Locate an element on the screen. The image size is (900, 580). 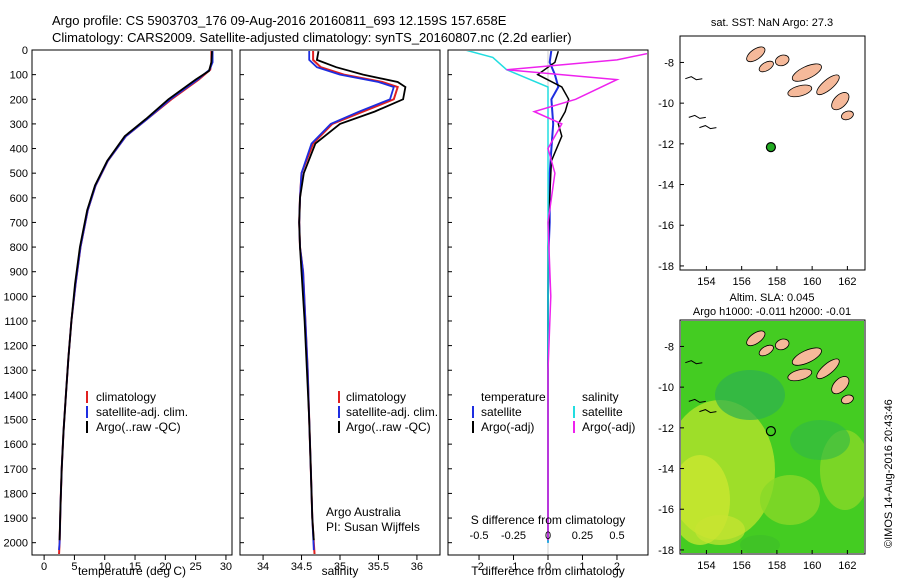
depth-tick-label: 2000 is located at coordinates (16, 544).